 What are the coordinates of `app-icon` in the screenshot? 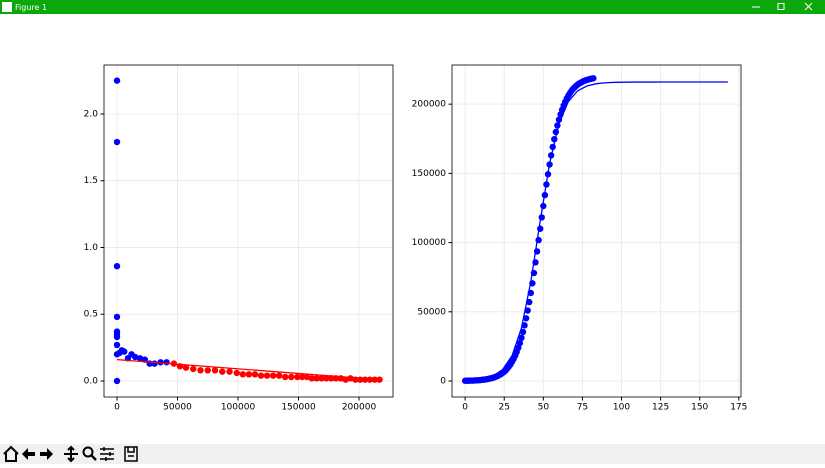 It's located at (7, 7).